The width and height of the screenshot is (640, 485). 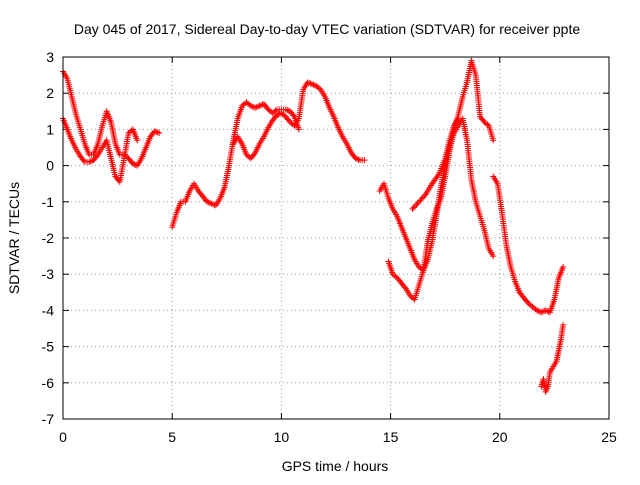 What do you see at coordinates (48, 383) in the screenshot?
I see `y-tick-label: -6` at bounding box center [48, 383].